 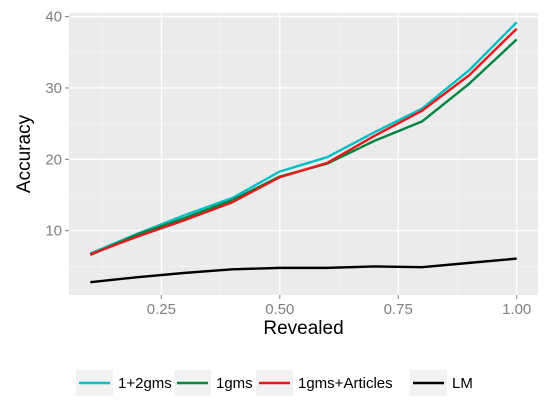 What do you see at coordinates (24, 153) in the screenshot?
I see `y-axis-title: Accuracy` at bounding box center [24, 153].